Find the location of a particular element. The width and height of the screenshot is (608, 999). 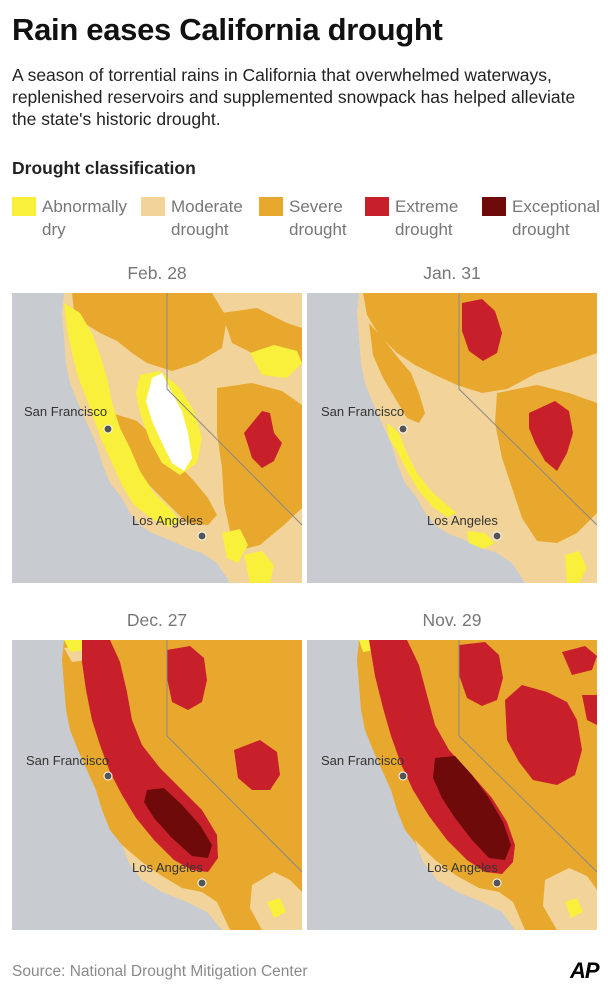

map-label-nov-29: Nov. 29 is located at coordinates (452, 620).